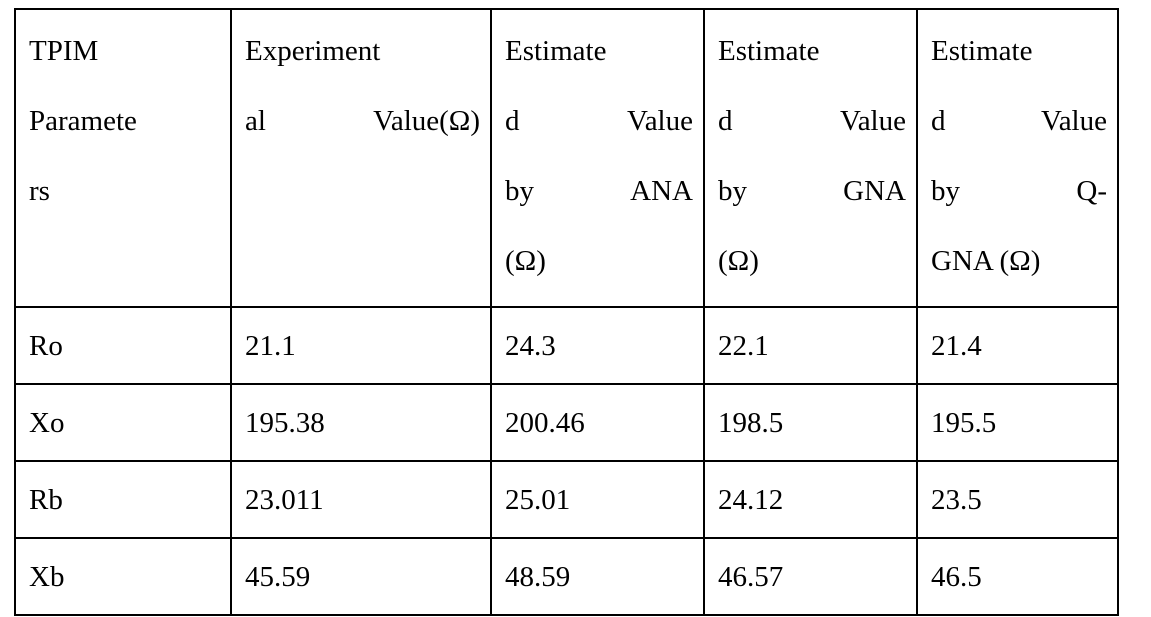 This screenshot has height=617, width=1151. Describe the element at coordinates (810, 345) in the screenshot. I see `value-cell: 22.1` at that location.